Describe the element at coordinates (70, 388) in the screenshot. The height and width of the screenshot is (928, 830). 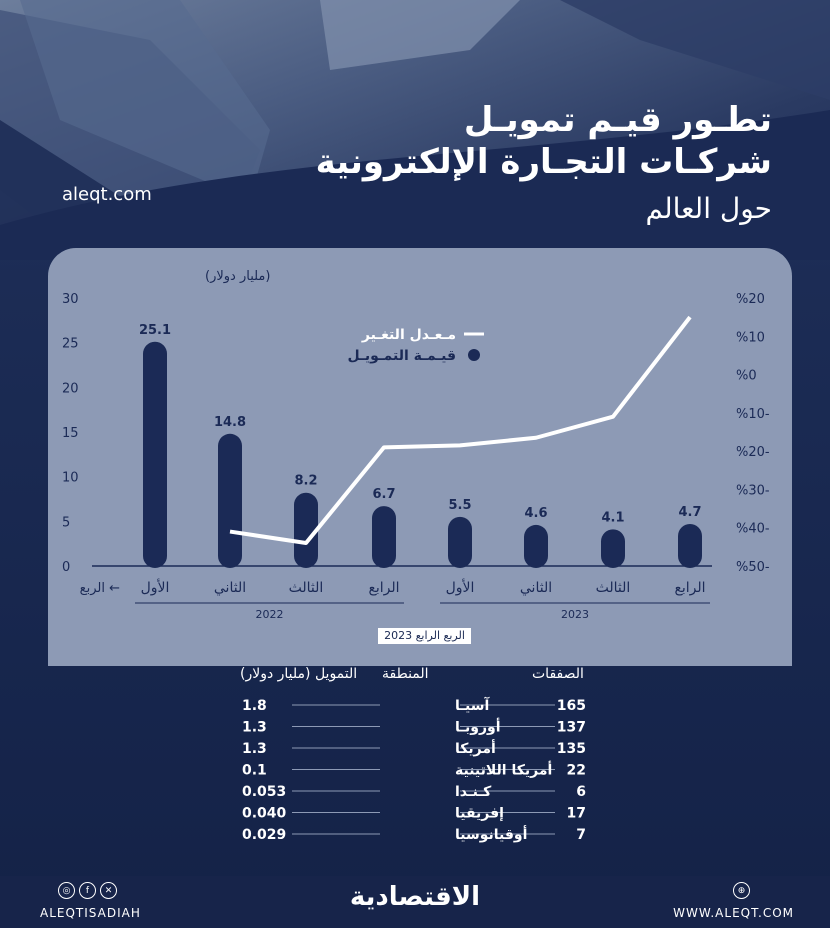
I see `left-tick-label: 20` at that location.